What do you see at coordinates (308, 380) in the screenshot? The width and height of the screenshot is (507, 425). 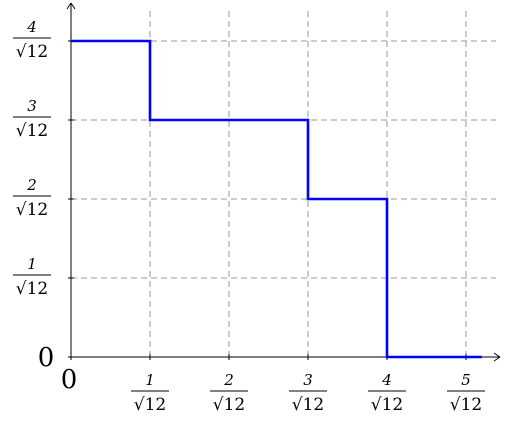 I see `x-tick-label-3-numerator: 3` at bounding box center [308, 380].